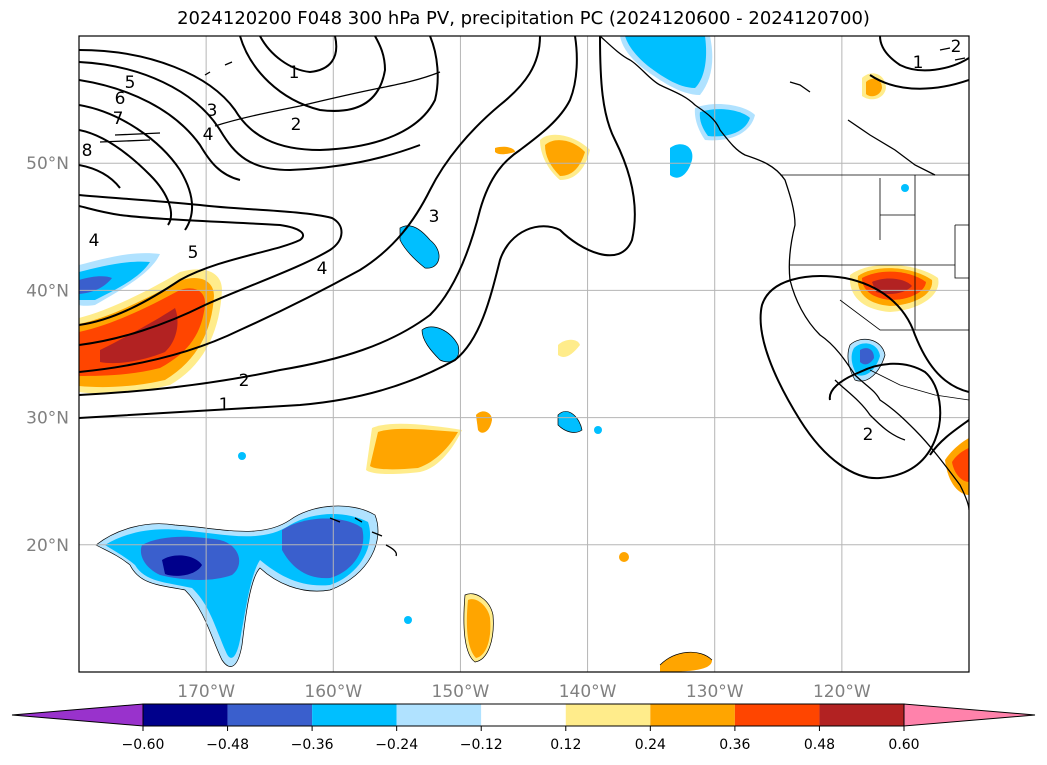 The width and height of the screenshot is (1047, 765). Describe the element at coordinates (903, 745) in the screenshot. I see `colorbar-label: 0.60` at that location.